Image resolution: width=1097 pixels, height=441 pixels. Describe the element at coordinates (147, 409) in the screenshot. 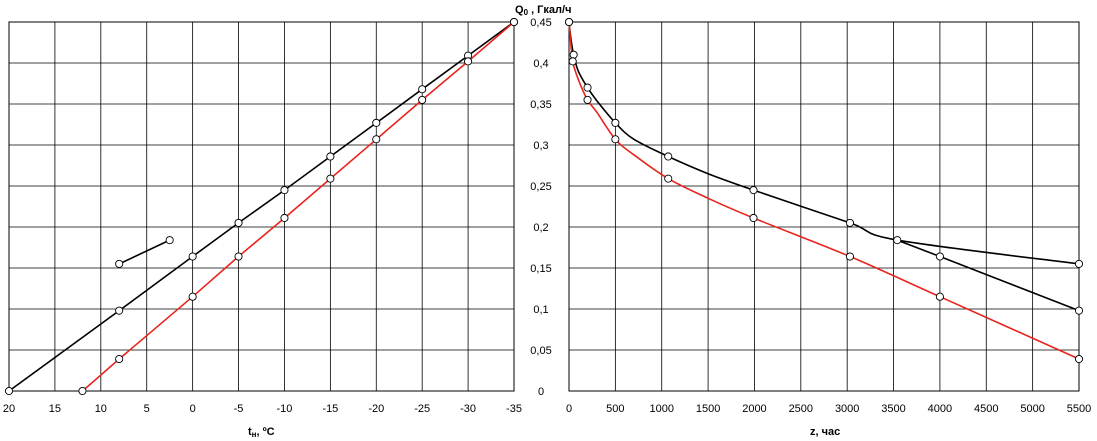

I see `left-x-tick-label: 5` at that location.